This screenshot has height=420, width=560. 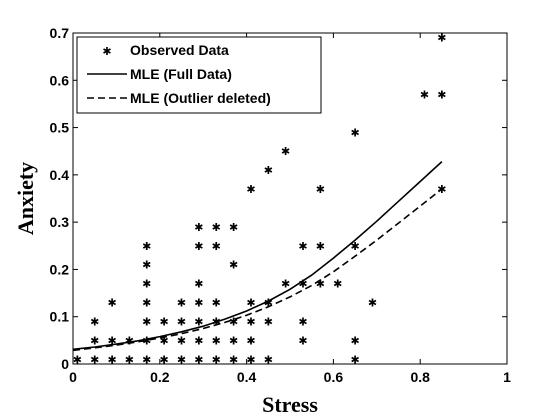 What do you see at coordinates (507, 377) in the screenshot?
I see `x-tick-label: 1` at bounding box center [507, 377].